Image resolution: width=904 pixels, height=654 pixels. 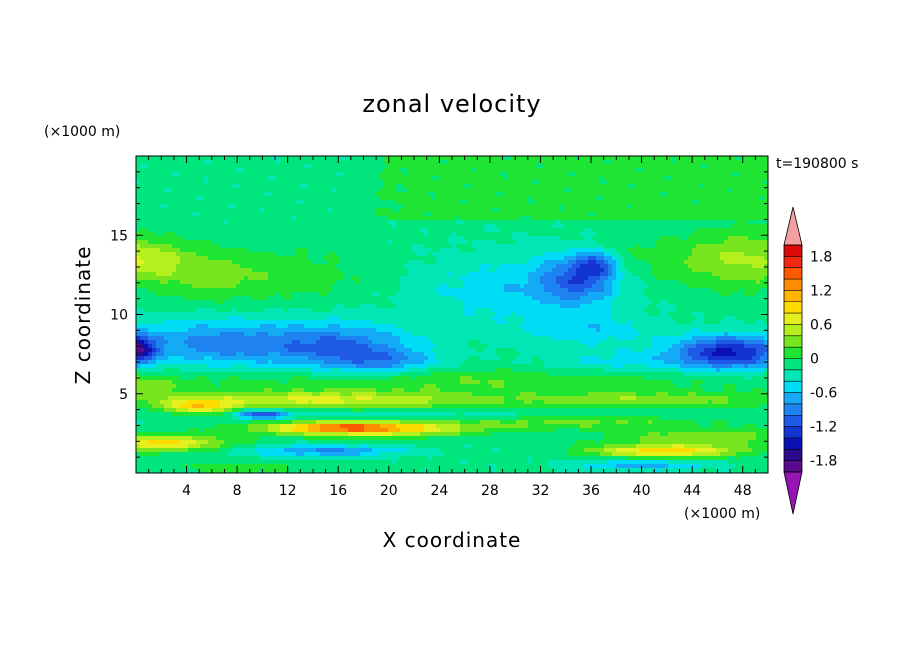 What do you see at coordinates (83, 315) in the screenshot?
I see `y-axis-label: Z coordinate` at bounding box center [83, 315].